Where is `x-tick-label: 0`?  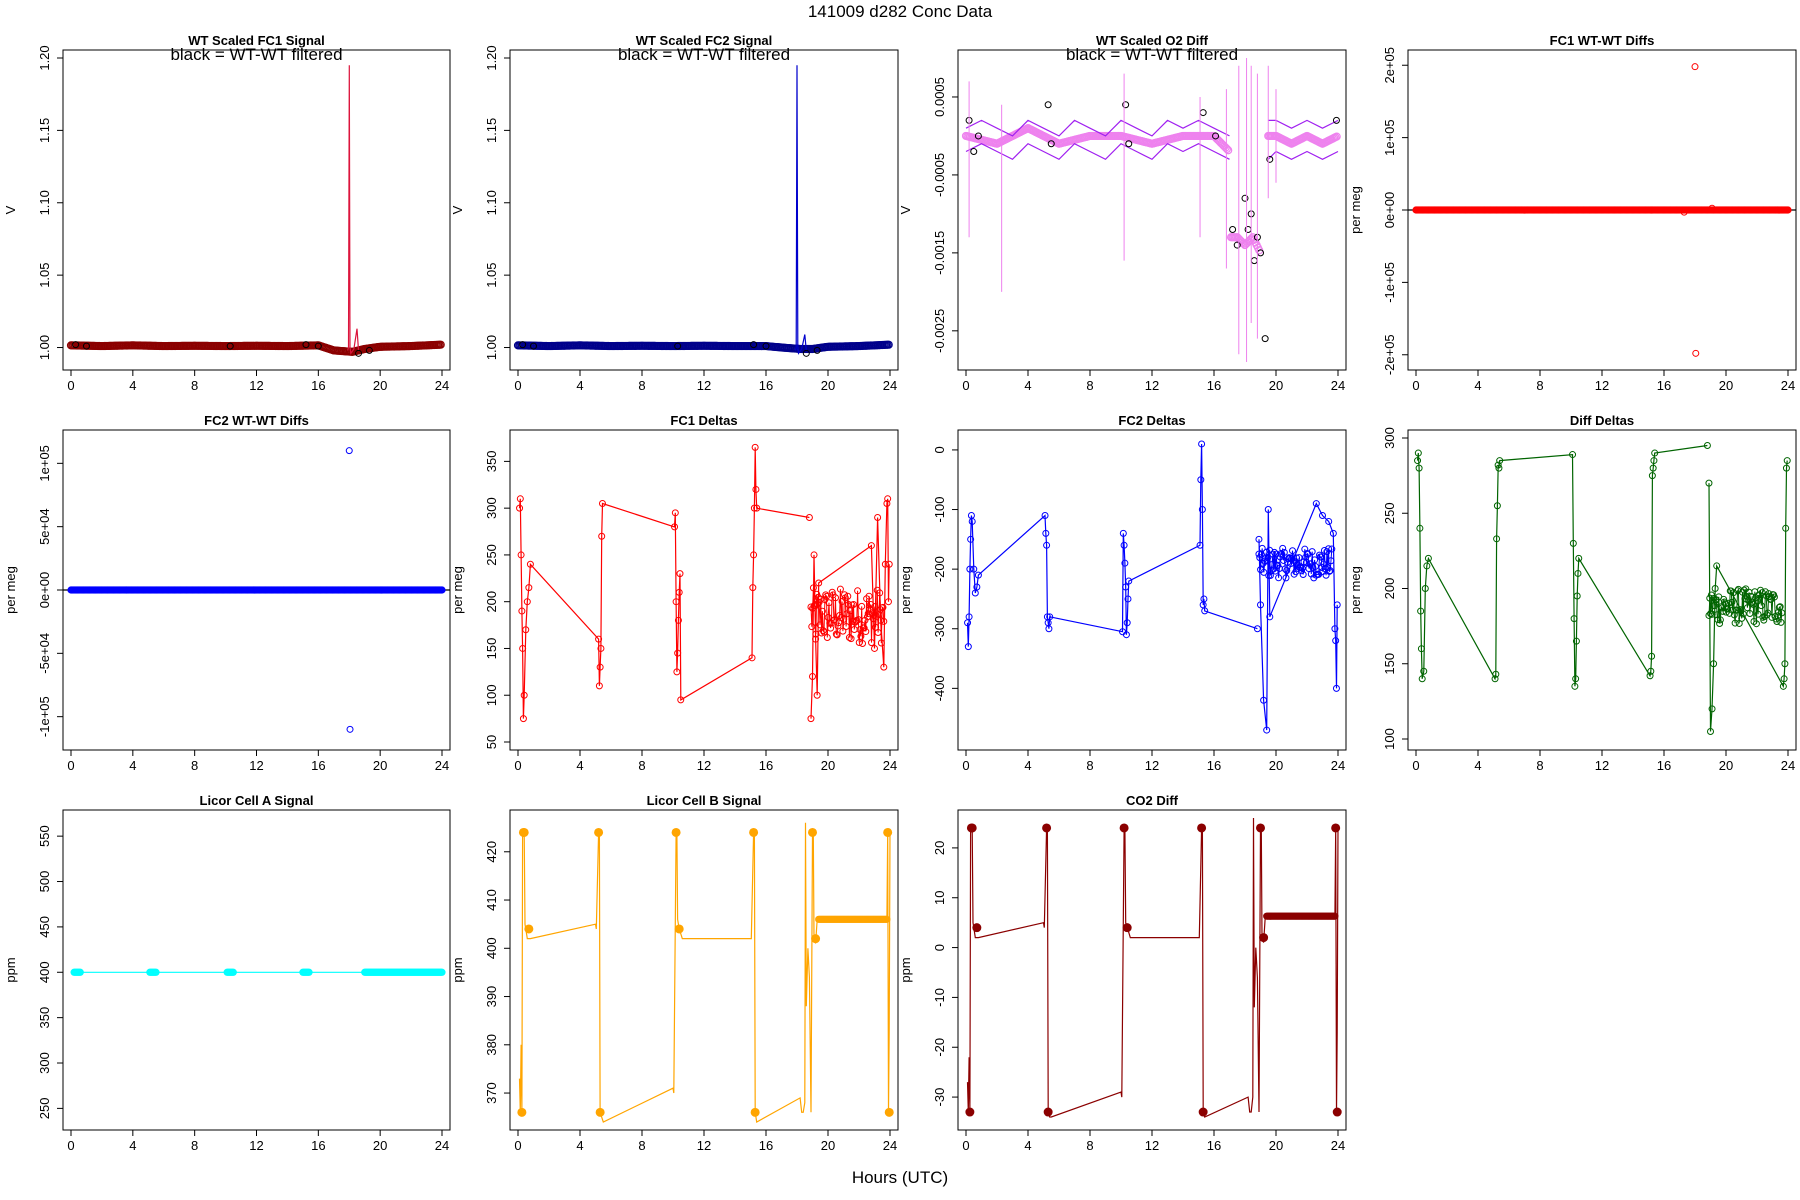 x-tick-label: 0 is located at coordinates (965, 385).